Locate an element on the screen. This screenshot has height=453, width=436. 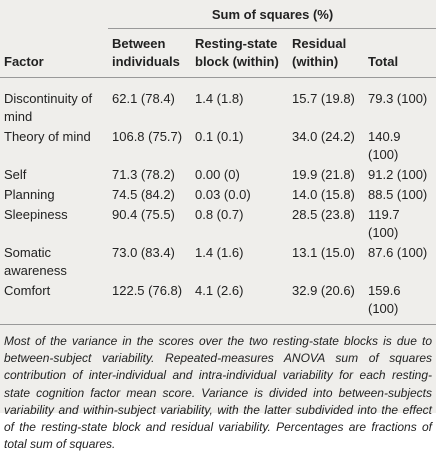
row-label: Self is located at coordinates (15, 174).